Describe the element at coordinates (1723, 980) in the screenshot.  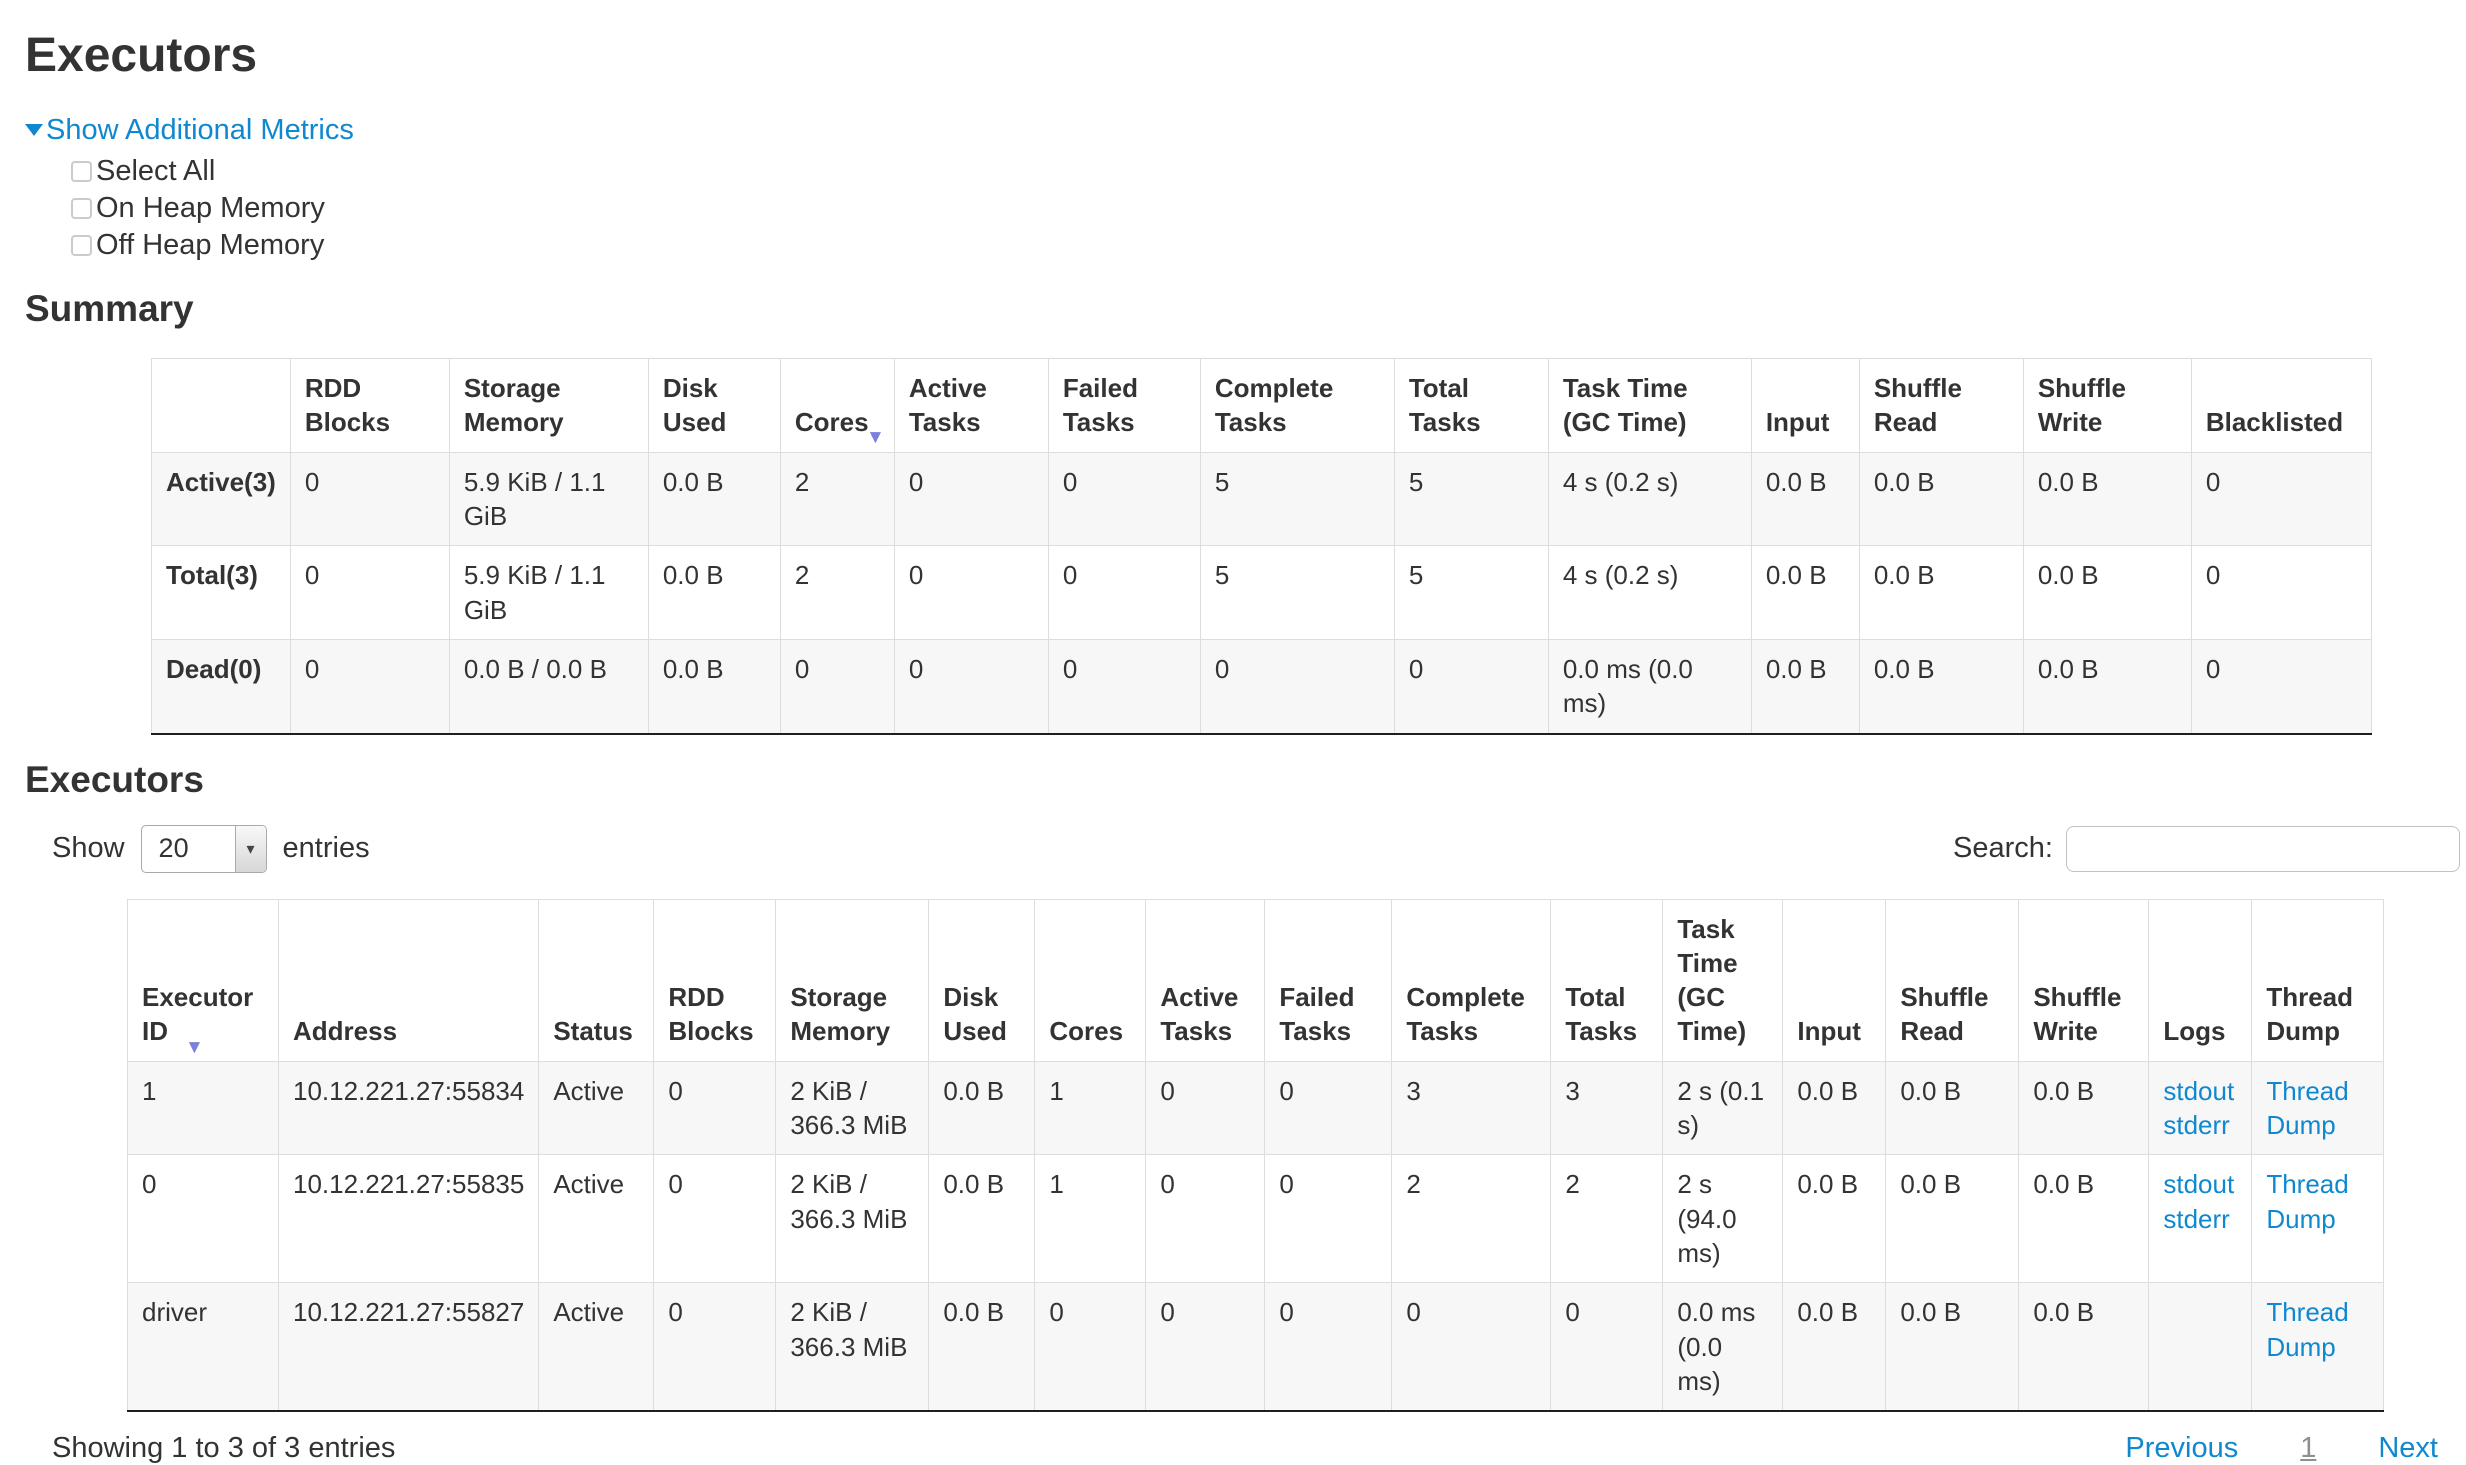
I see `exec-col-task-time: Task Time (GC Time)` at that location.